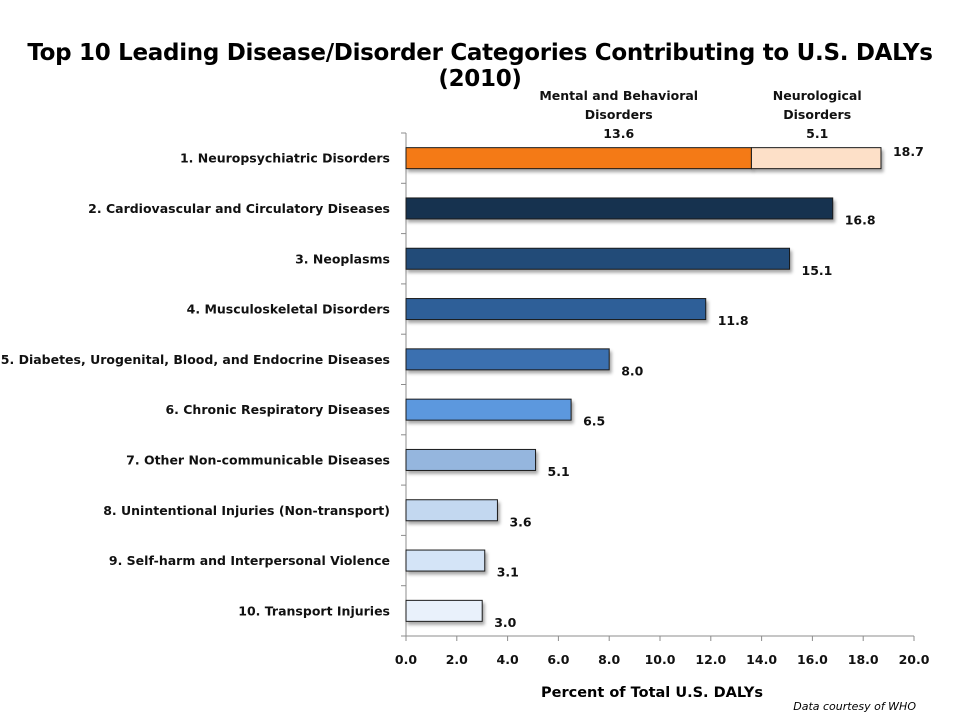  What do you see at coordinates (854, 706) in the screenshot?
I see `source-note: Data courtesy of WHO` at bounding box center [854, 706].